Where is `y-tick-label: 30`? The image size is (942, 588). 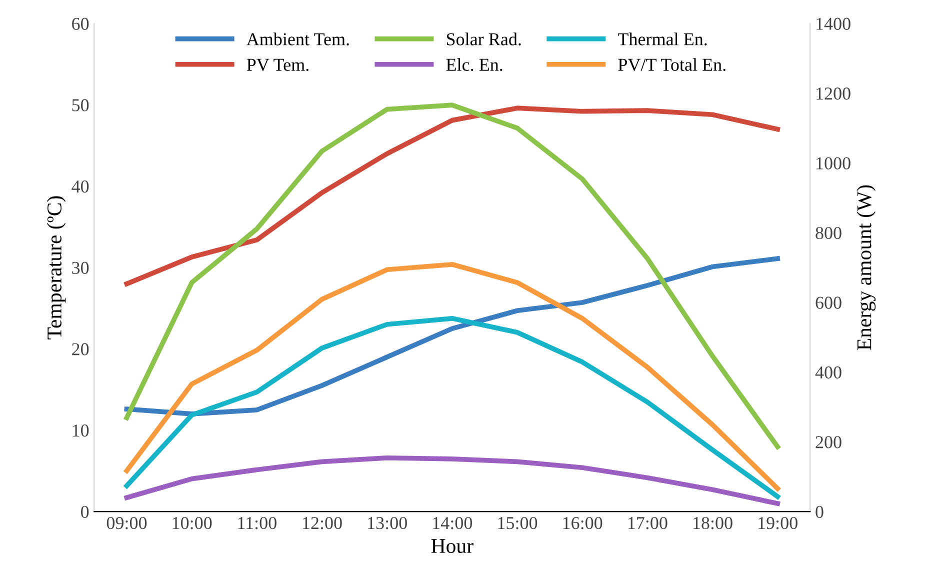 y-tick-label: 30 is located at coordinates (80, 268).